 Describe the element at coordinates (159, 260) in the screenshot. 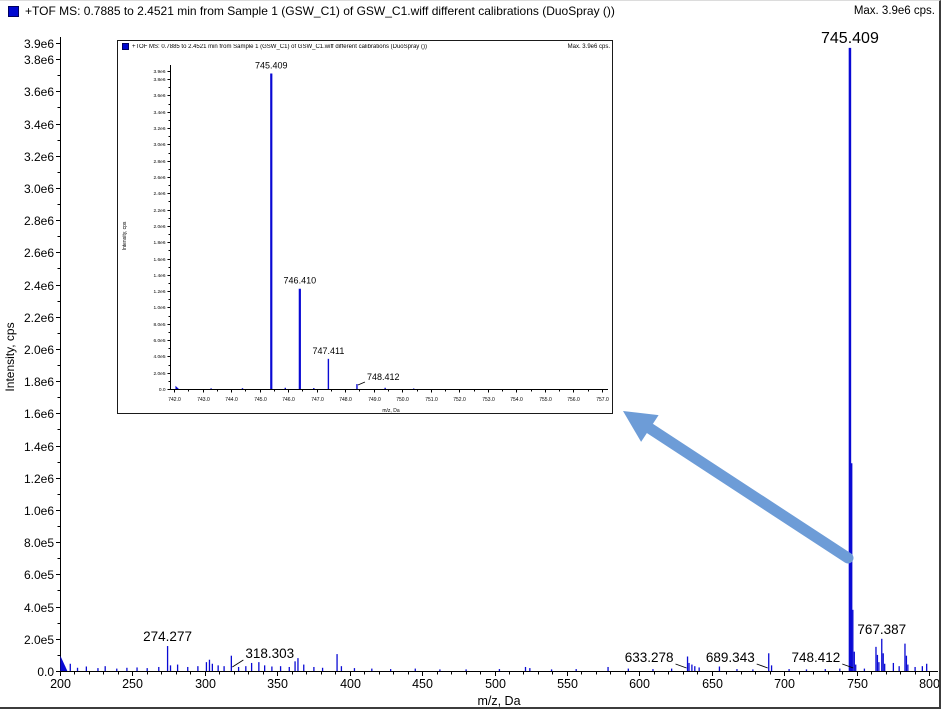

I see `inset-y-tick-label: 1.6e6` at that location.